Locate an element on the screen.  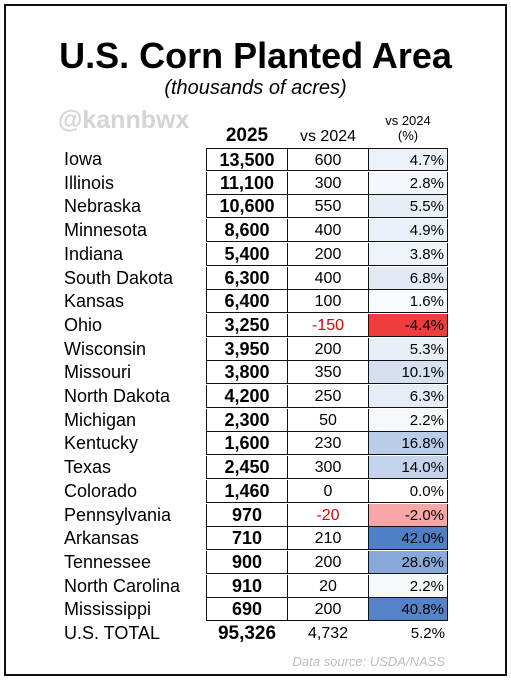
change-vs-2024-cell: 600 is located at coordinates (328, 159).